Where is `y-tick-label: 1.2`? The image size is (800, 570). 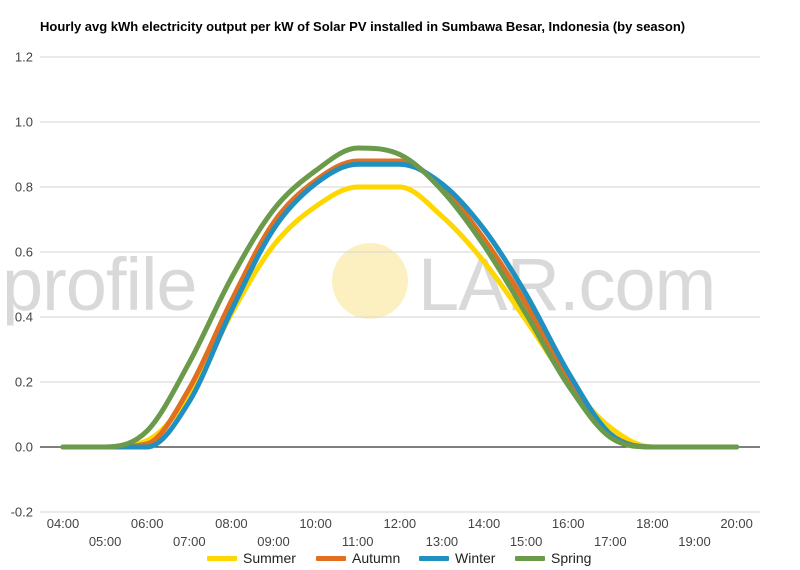 y-tick-label: 1.2 is located at coordinates (24, 57).